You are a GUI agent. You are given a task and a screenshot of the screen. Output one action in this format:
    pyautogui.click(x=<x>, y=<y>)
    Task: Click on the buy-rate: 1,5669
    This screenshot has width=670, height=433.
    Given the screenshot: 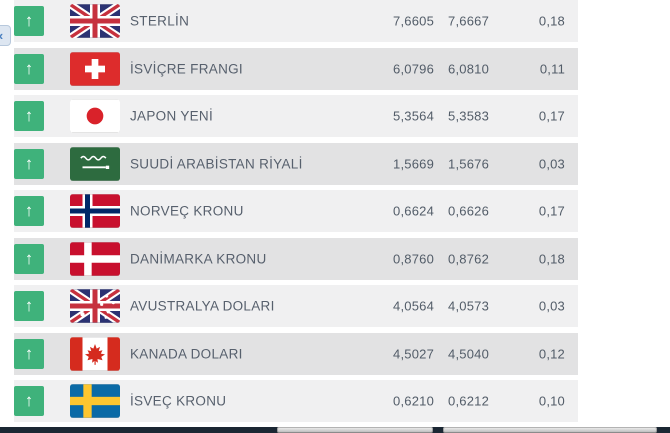 What is the action you would take?
    pyautogui.click(x=413, y=163)
    